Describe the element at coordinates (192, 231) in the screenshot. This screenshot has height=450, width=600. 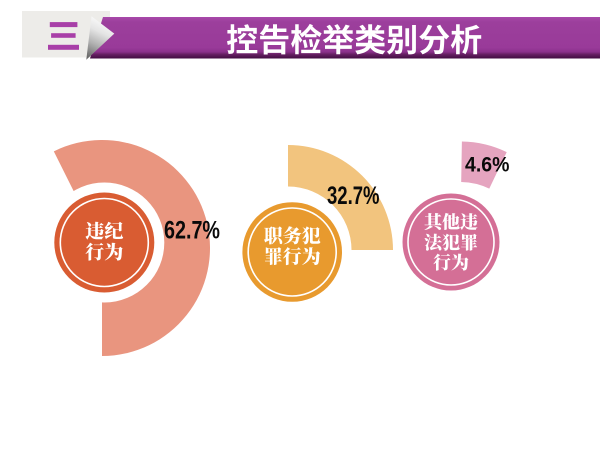
I see `svg-text: 62.7%` at that location.